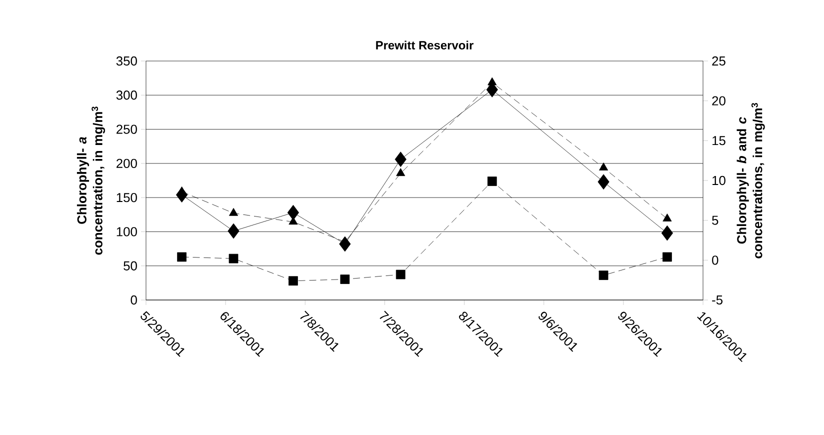 Image resolution: width=824 pixels, height=435 pixels. I want to click on y-tick-label: 0, so click(133, 300).